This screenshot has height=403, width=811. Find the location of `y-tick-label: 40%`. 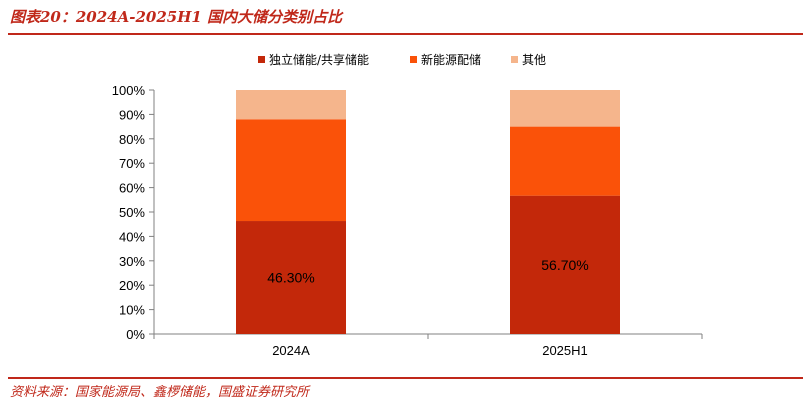

y-tick-label: 40% is located at coordinates (132, 236).